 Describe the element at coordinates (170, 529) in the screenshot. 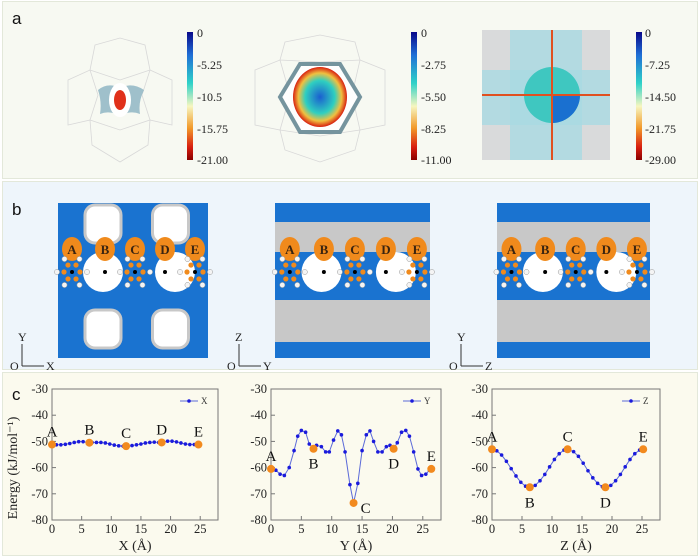

I see `x-tick-label: 20` at that location.